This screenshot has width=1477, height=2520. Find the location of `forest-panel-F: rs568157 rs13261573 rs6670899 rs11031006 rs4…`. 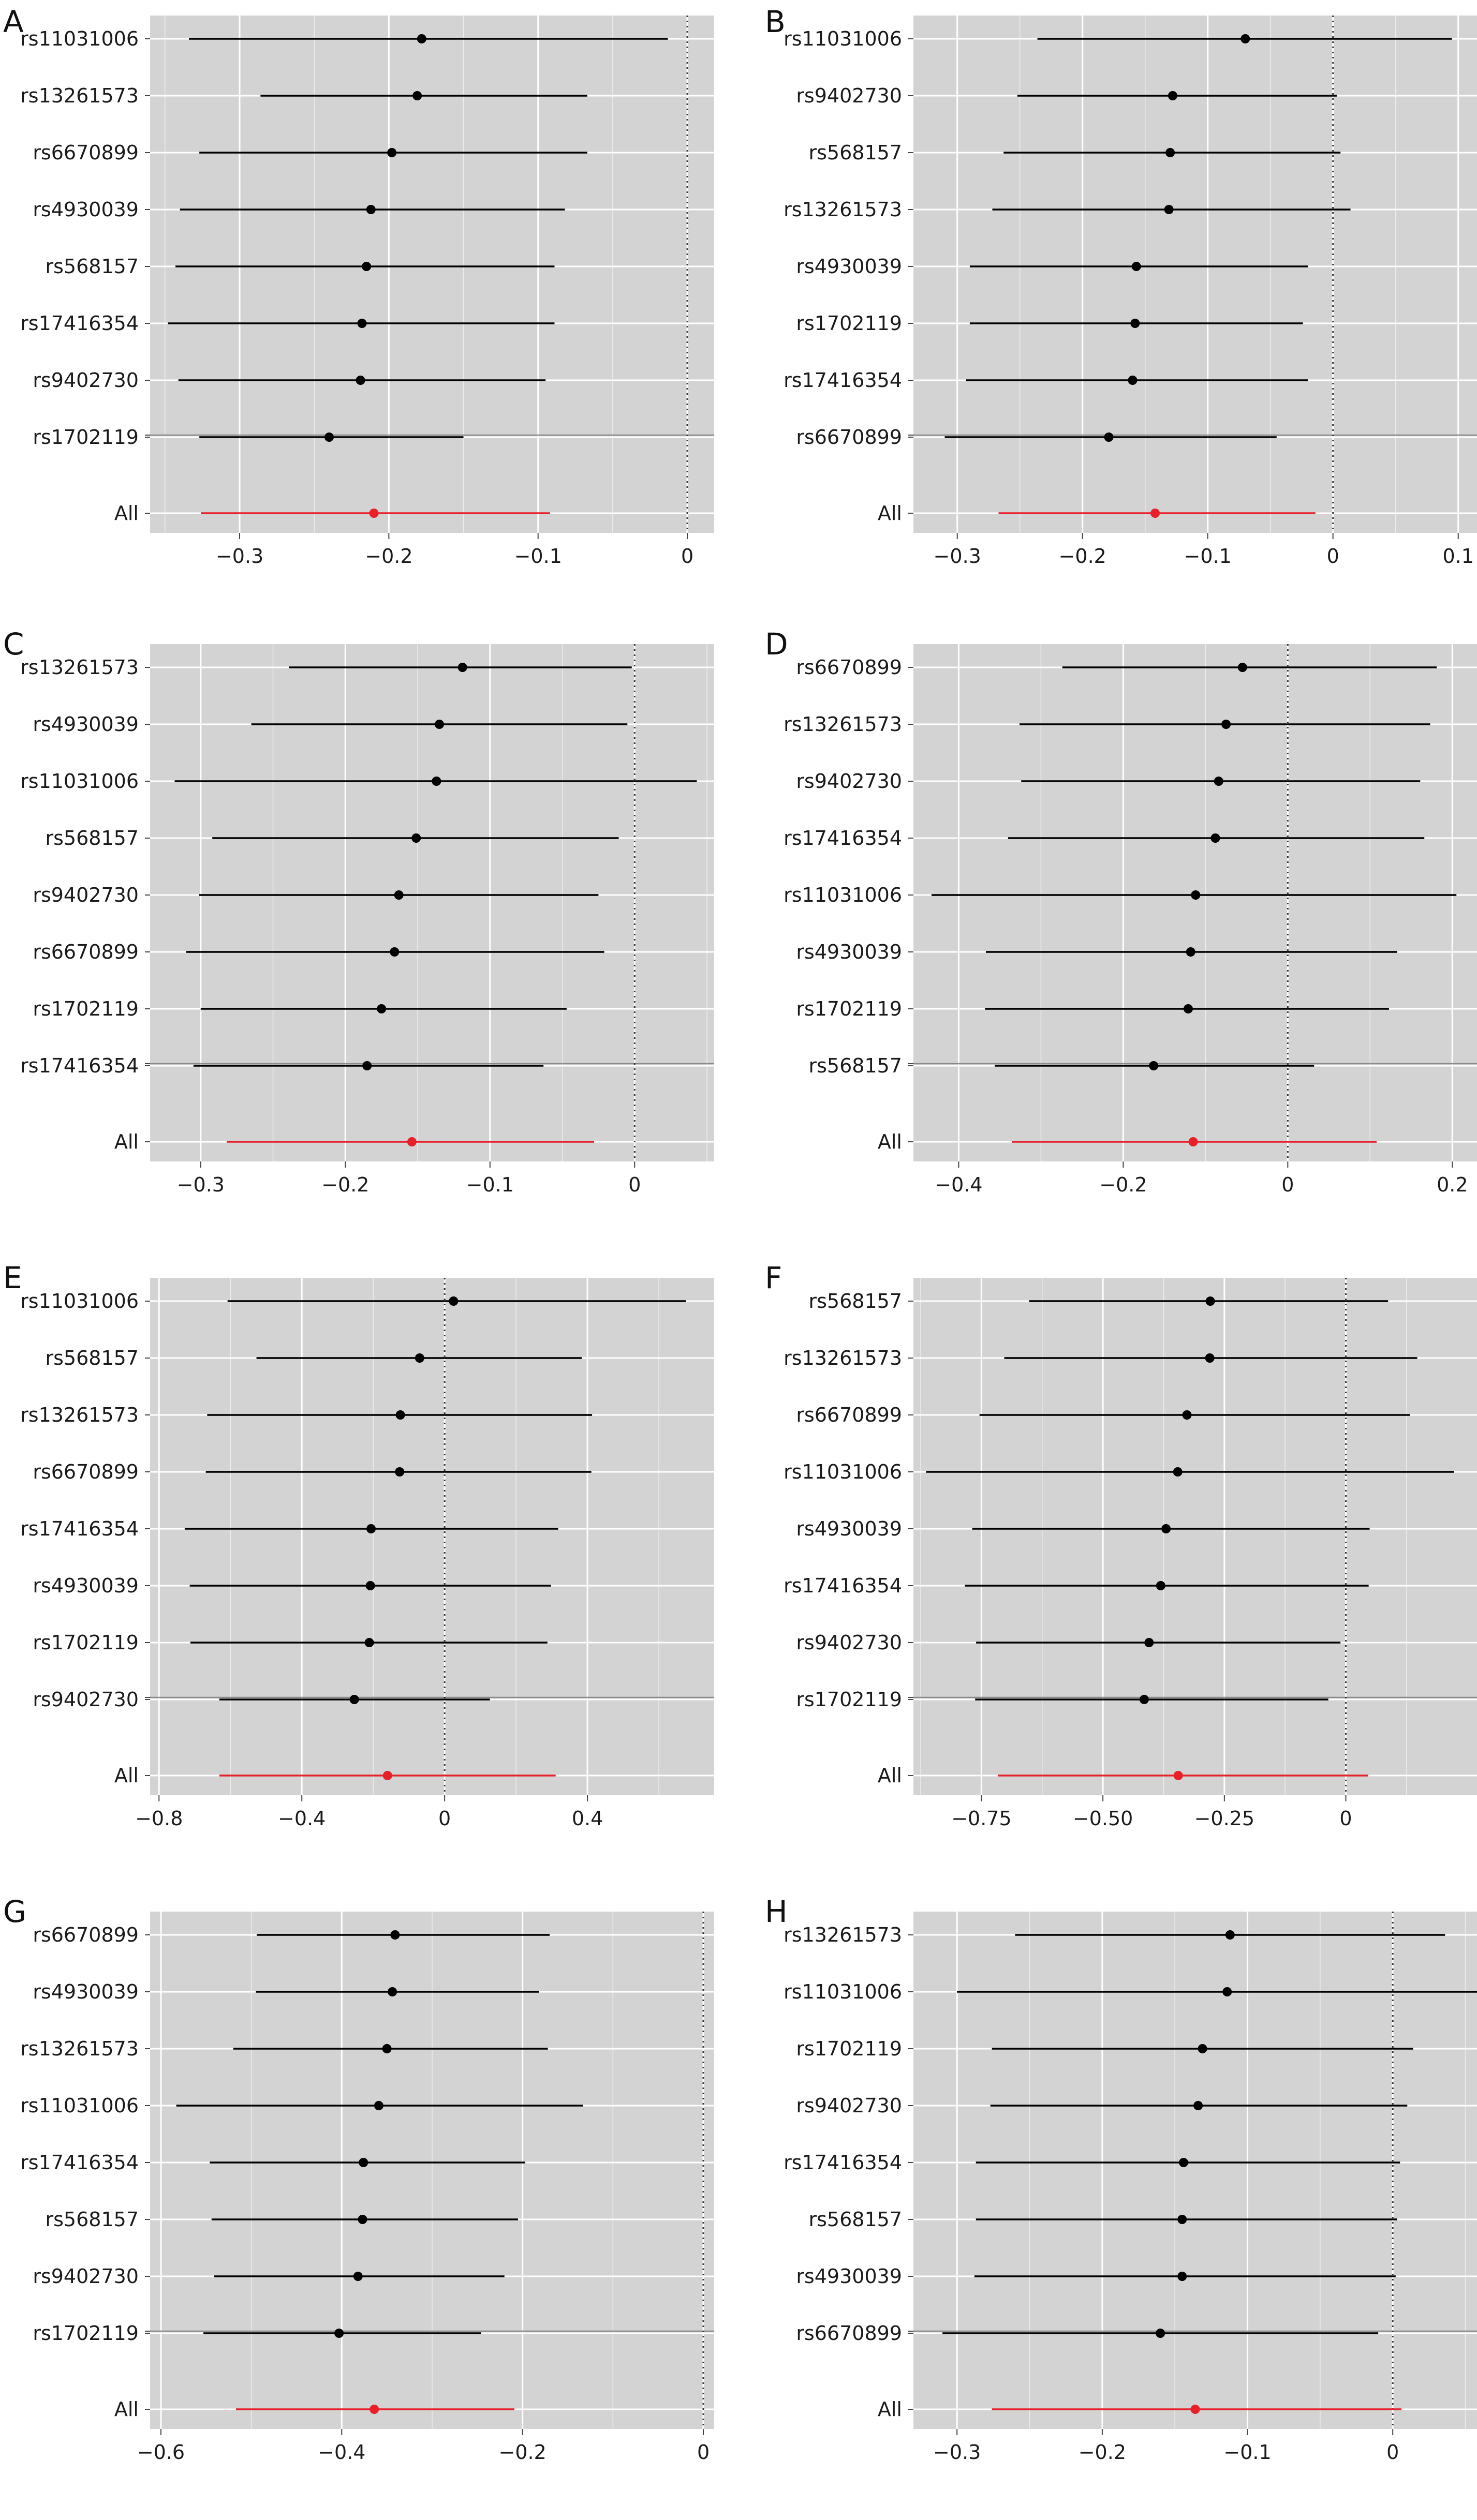

forest-panel-F: rs568157 rs13261573 rs6670899 rs11031006 rs4… is located at coordinates (1121, 1545).